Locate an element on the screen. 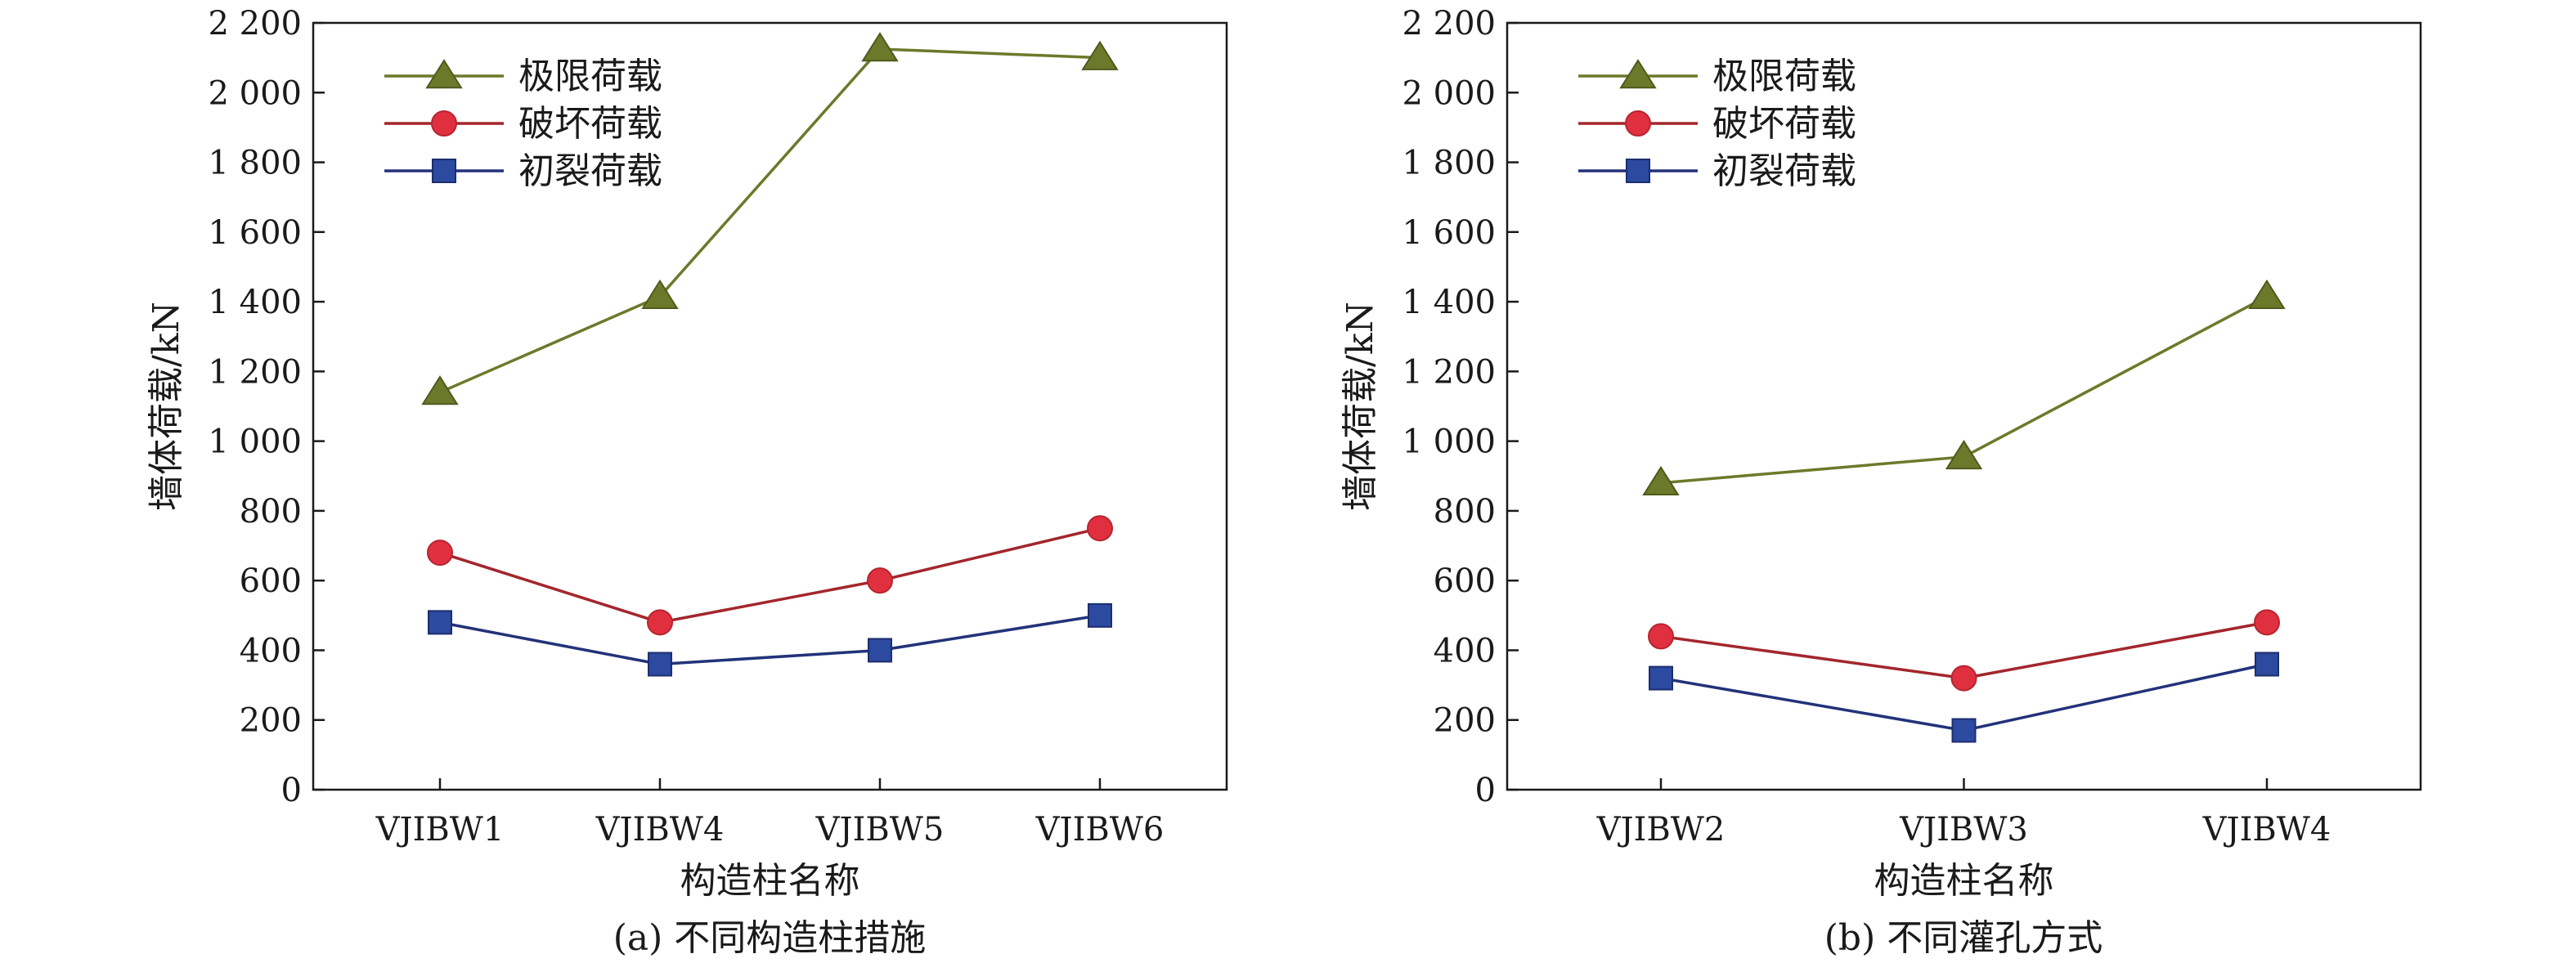 This screenshot has width=2576, height=963. x-tick-label: VJIBW6 is located at coordinates (1100, 830).